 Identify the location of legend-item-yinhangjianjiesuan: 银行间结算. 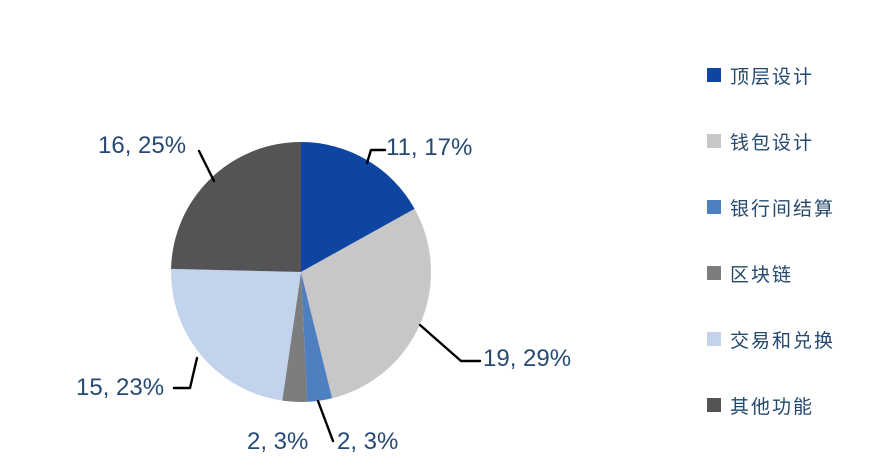
(771, 207).